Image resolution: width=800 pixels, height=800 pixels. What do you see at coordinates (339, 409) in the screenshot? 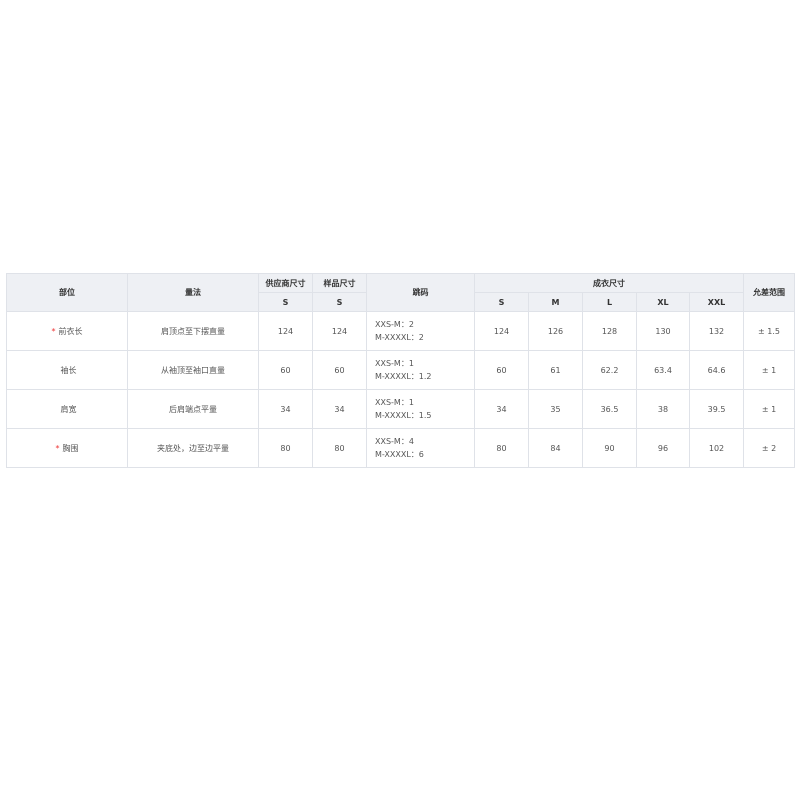
I see `sample-size-cell: 34` at bounding box center [339, 409].